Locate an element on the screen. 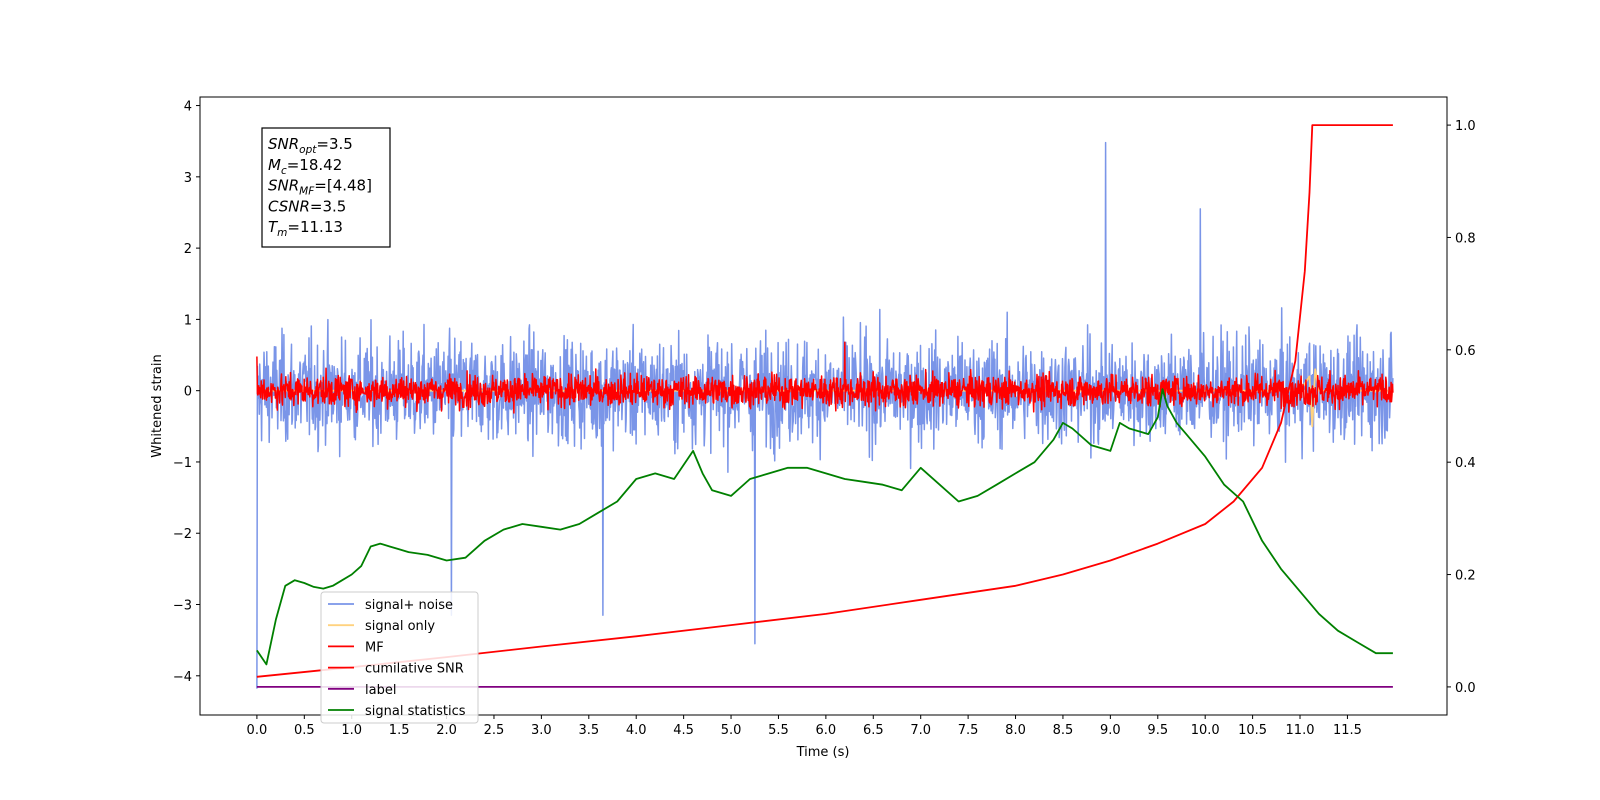 The image size is (1600, 800). legend-label: signal statistics is located at coordinates (415, 711).